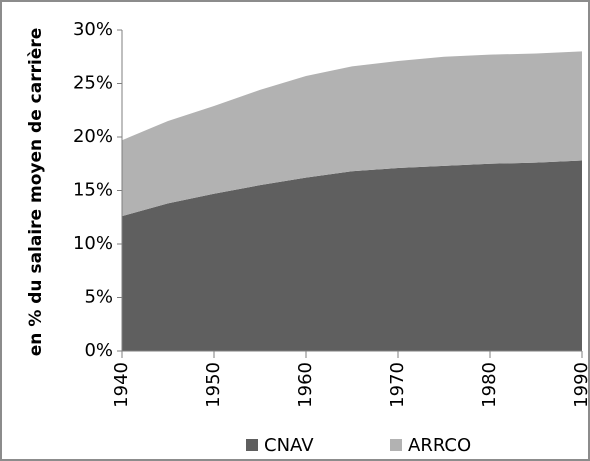 The image size is (590, 461). What do you see at coordinates (121, 385) in the screenshot?
I see `x-tick-label: 1940` at bounding box center [121, 385].